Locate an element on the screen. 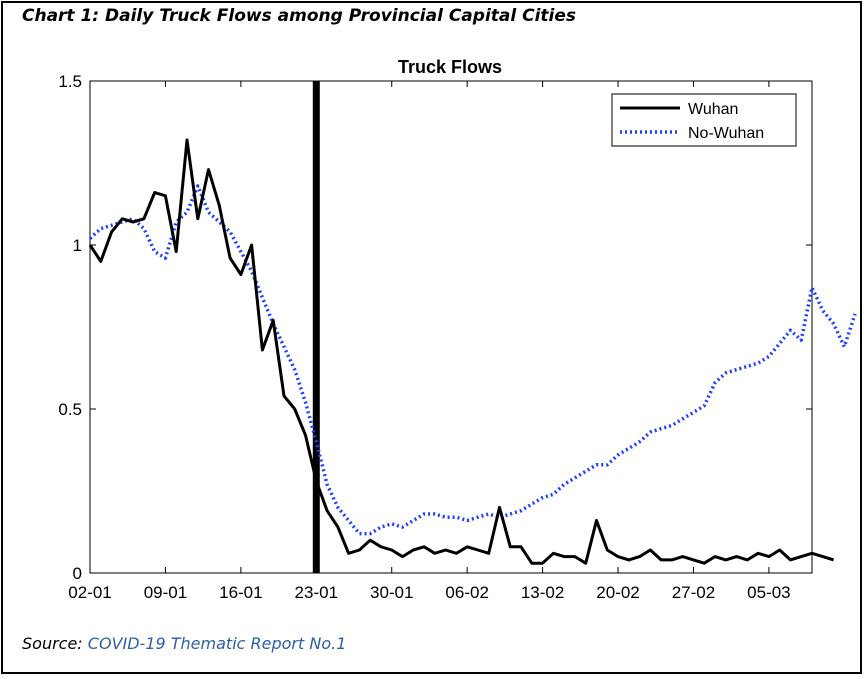  x-tick-label: 20-02 is located at coordinates (617, 592).